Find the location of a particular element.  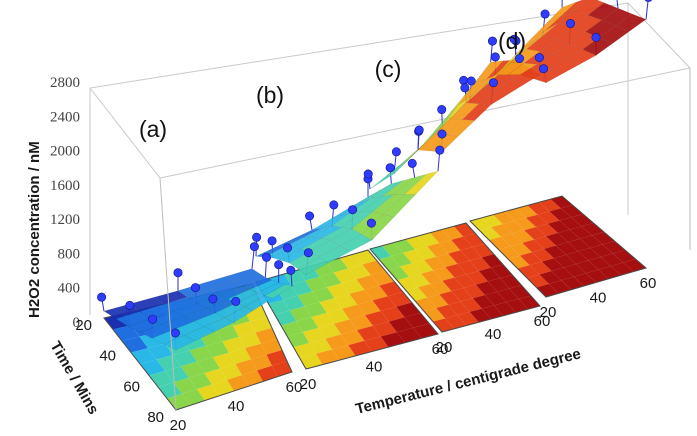

panel-label-1: (a) is located at coordinates (153, 129).